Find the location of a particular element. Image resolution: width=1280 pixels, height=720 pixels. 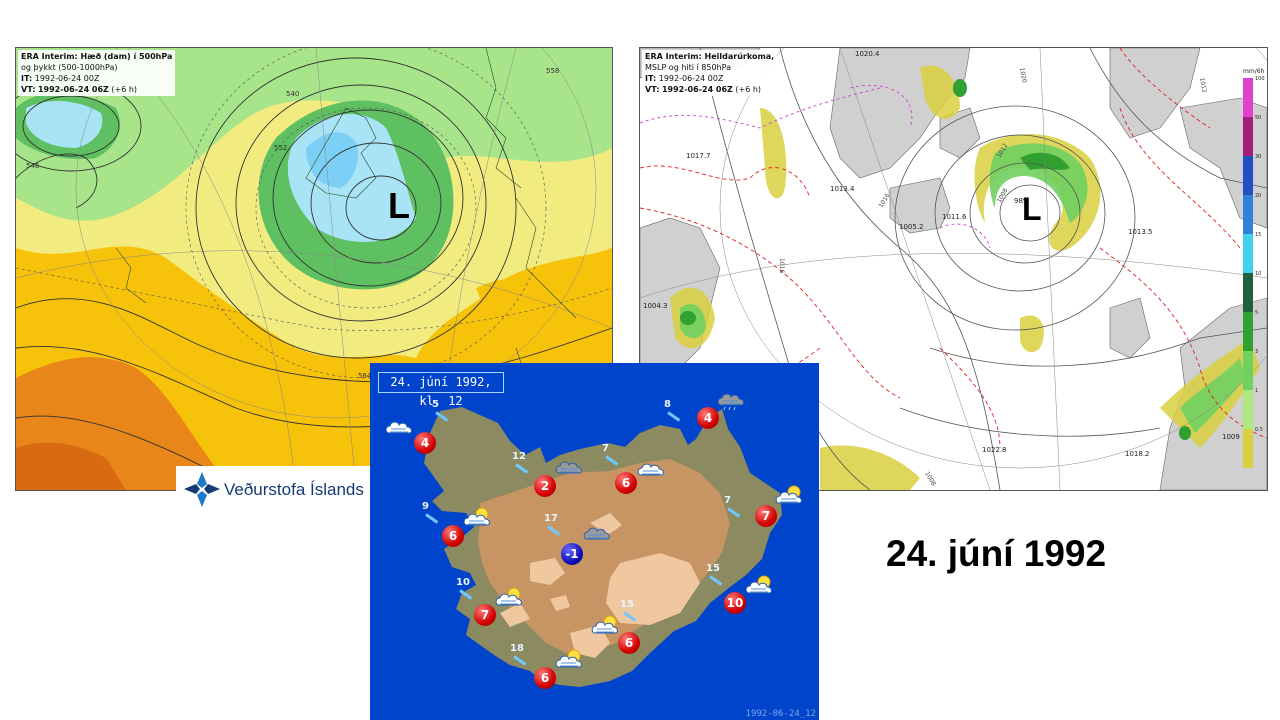

scale-tick-label: 0.5 is located at coordinates (1259, 430).